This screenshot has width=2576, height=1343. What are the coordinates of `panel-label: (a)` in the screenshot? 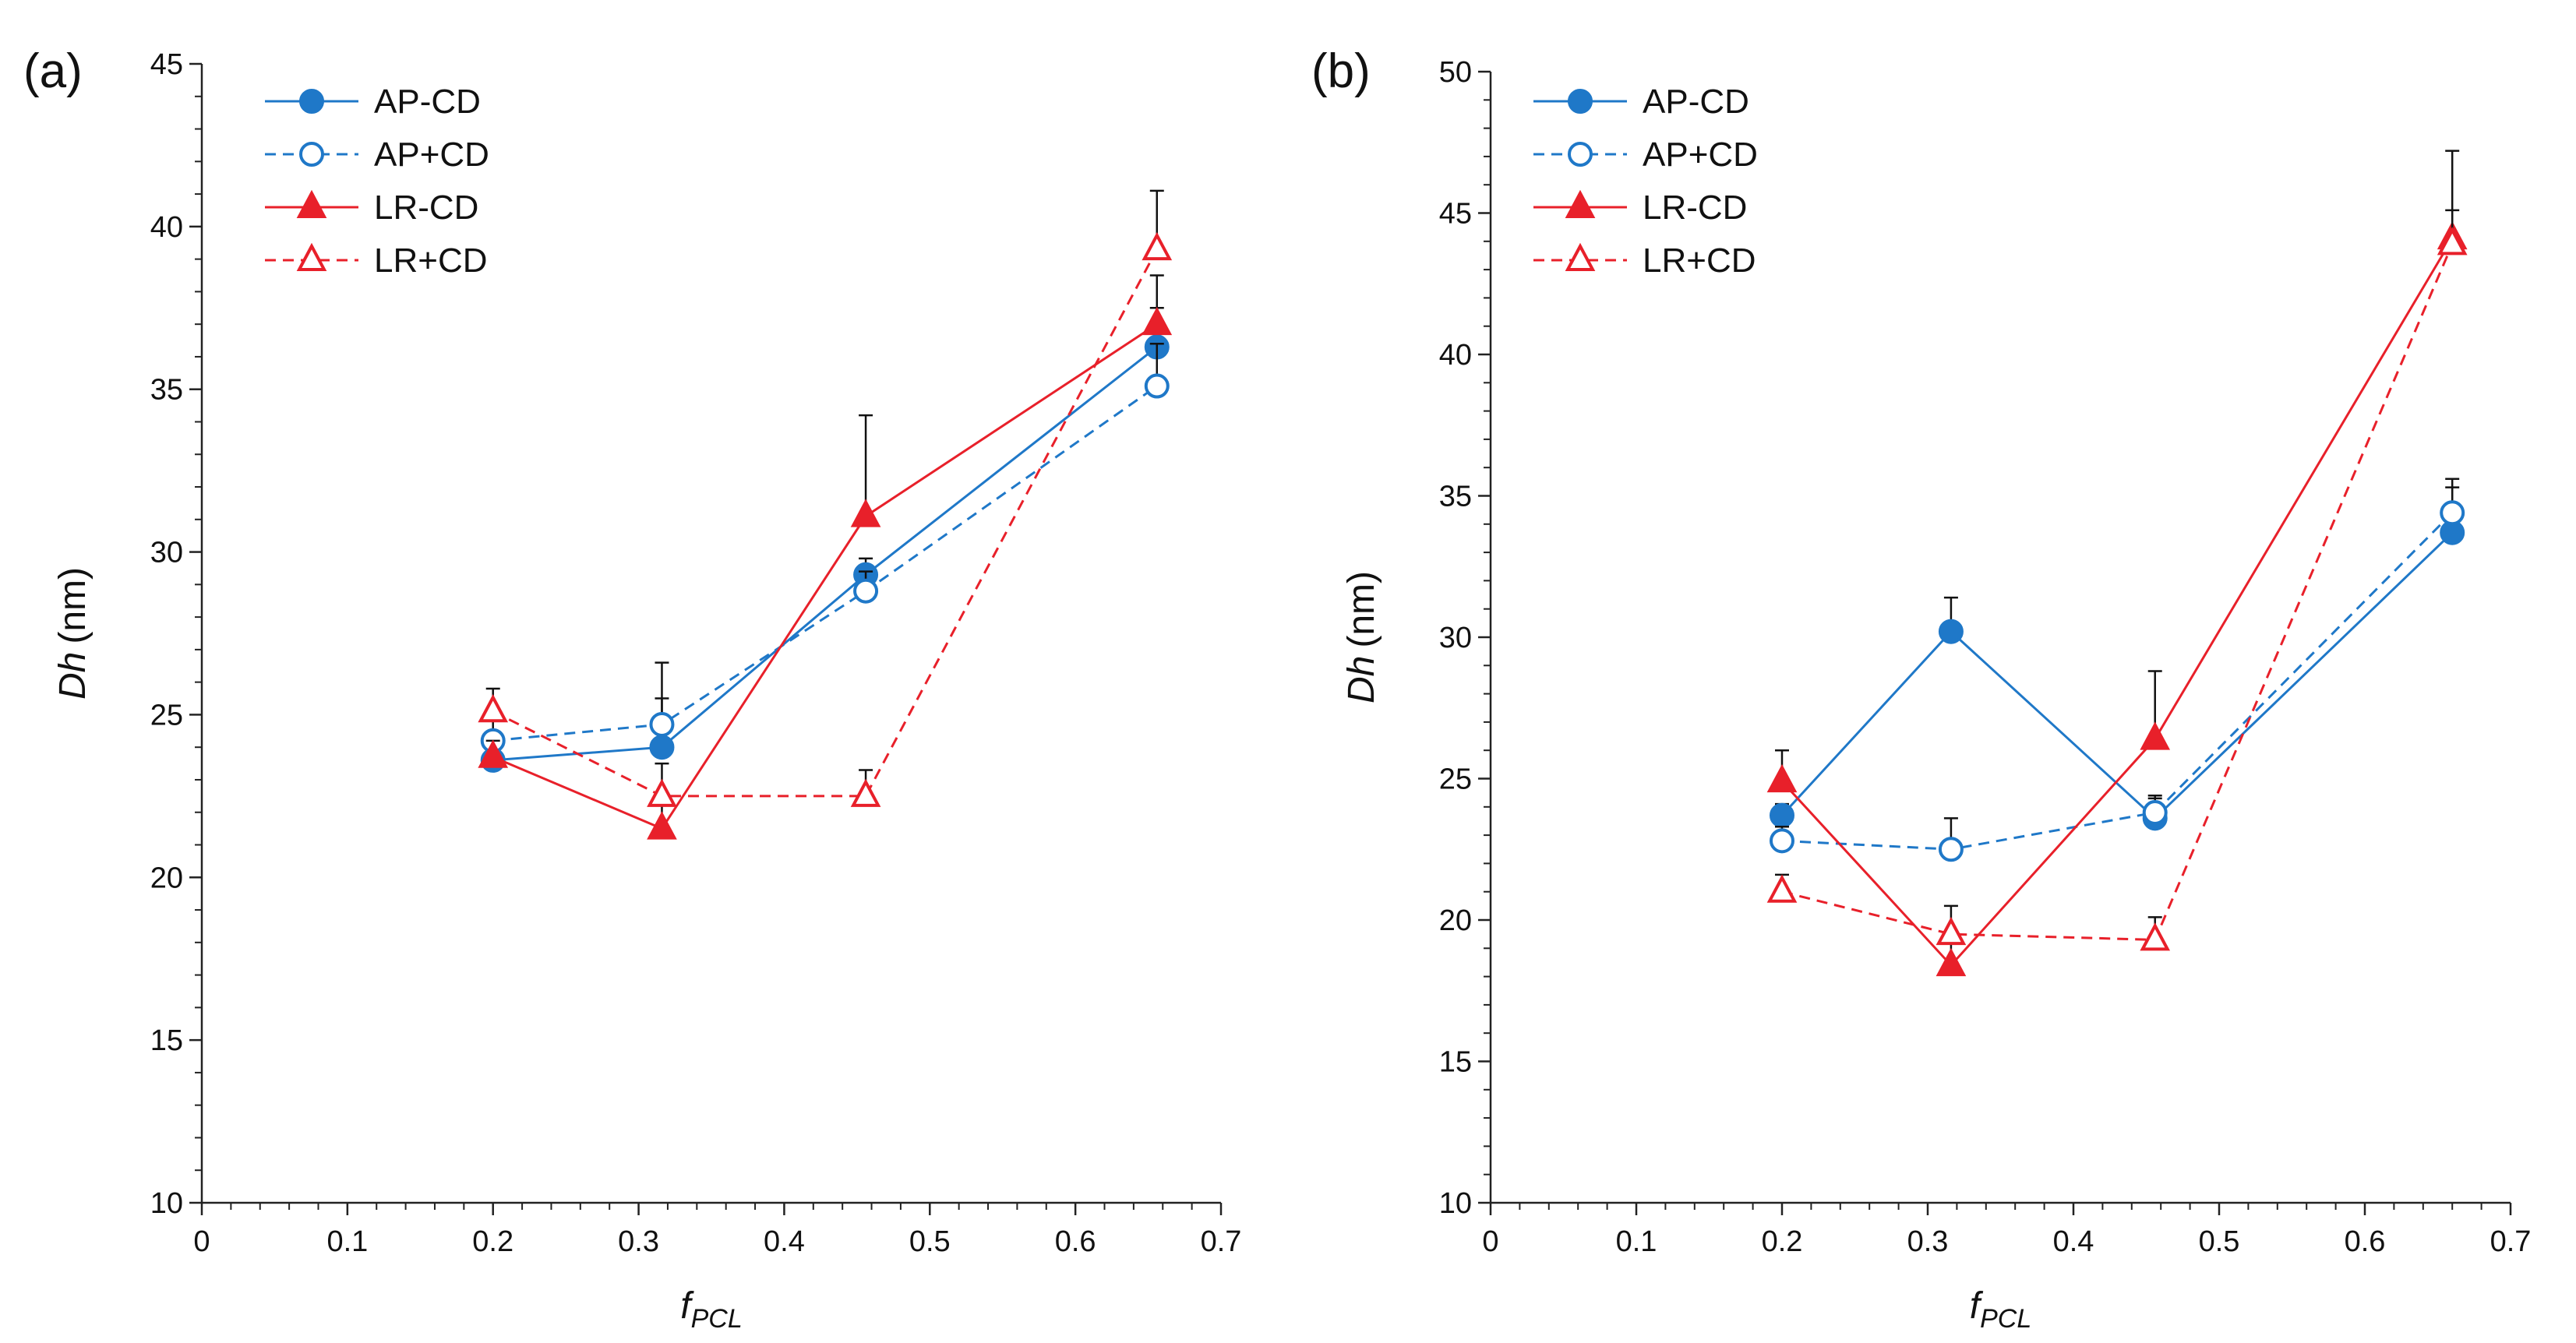 It's located at (53, 71).